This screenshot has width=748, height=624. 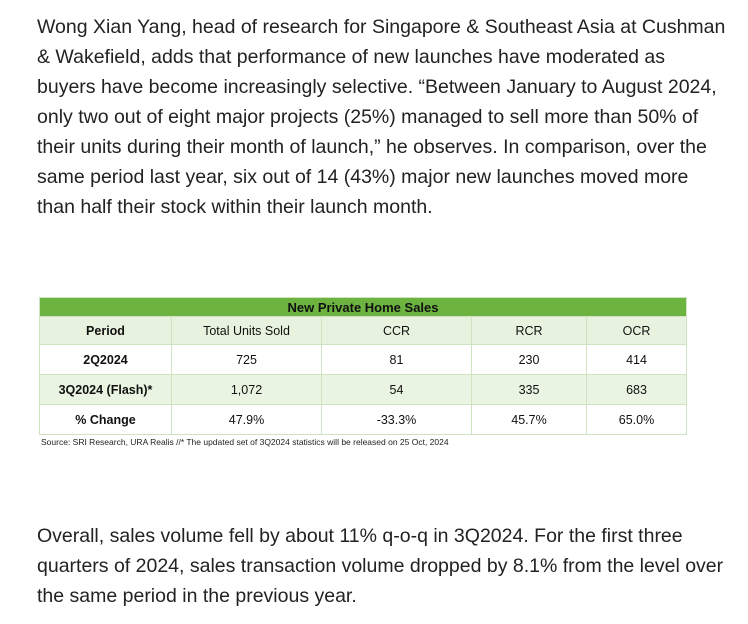 What do you see at coordinates (105, 419) in the screenshot?
I see `row-label: % Change` at bounding box center [105, 419].